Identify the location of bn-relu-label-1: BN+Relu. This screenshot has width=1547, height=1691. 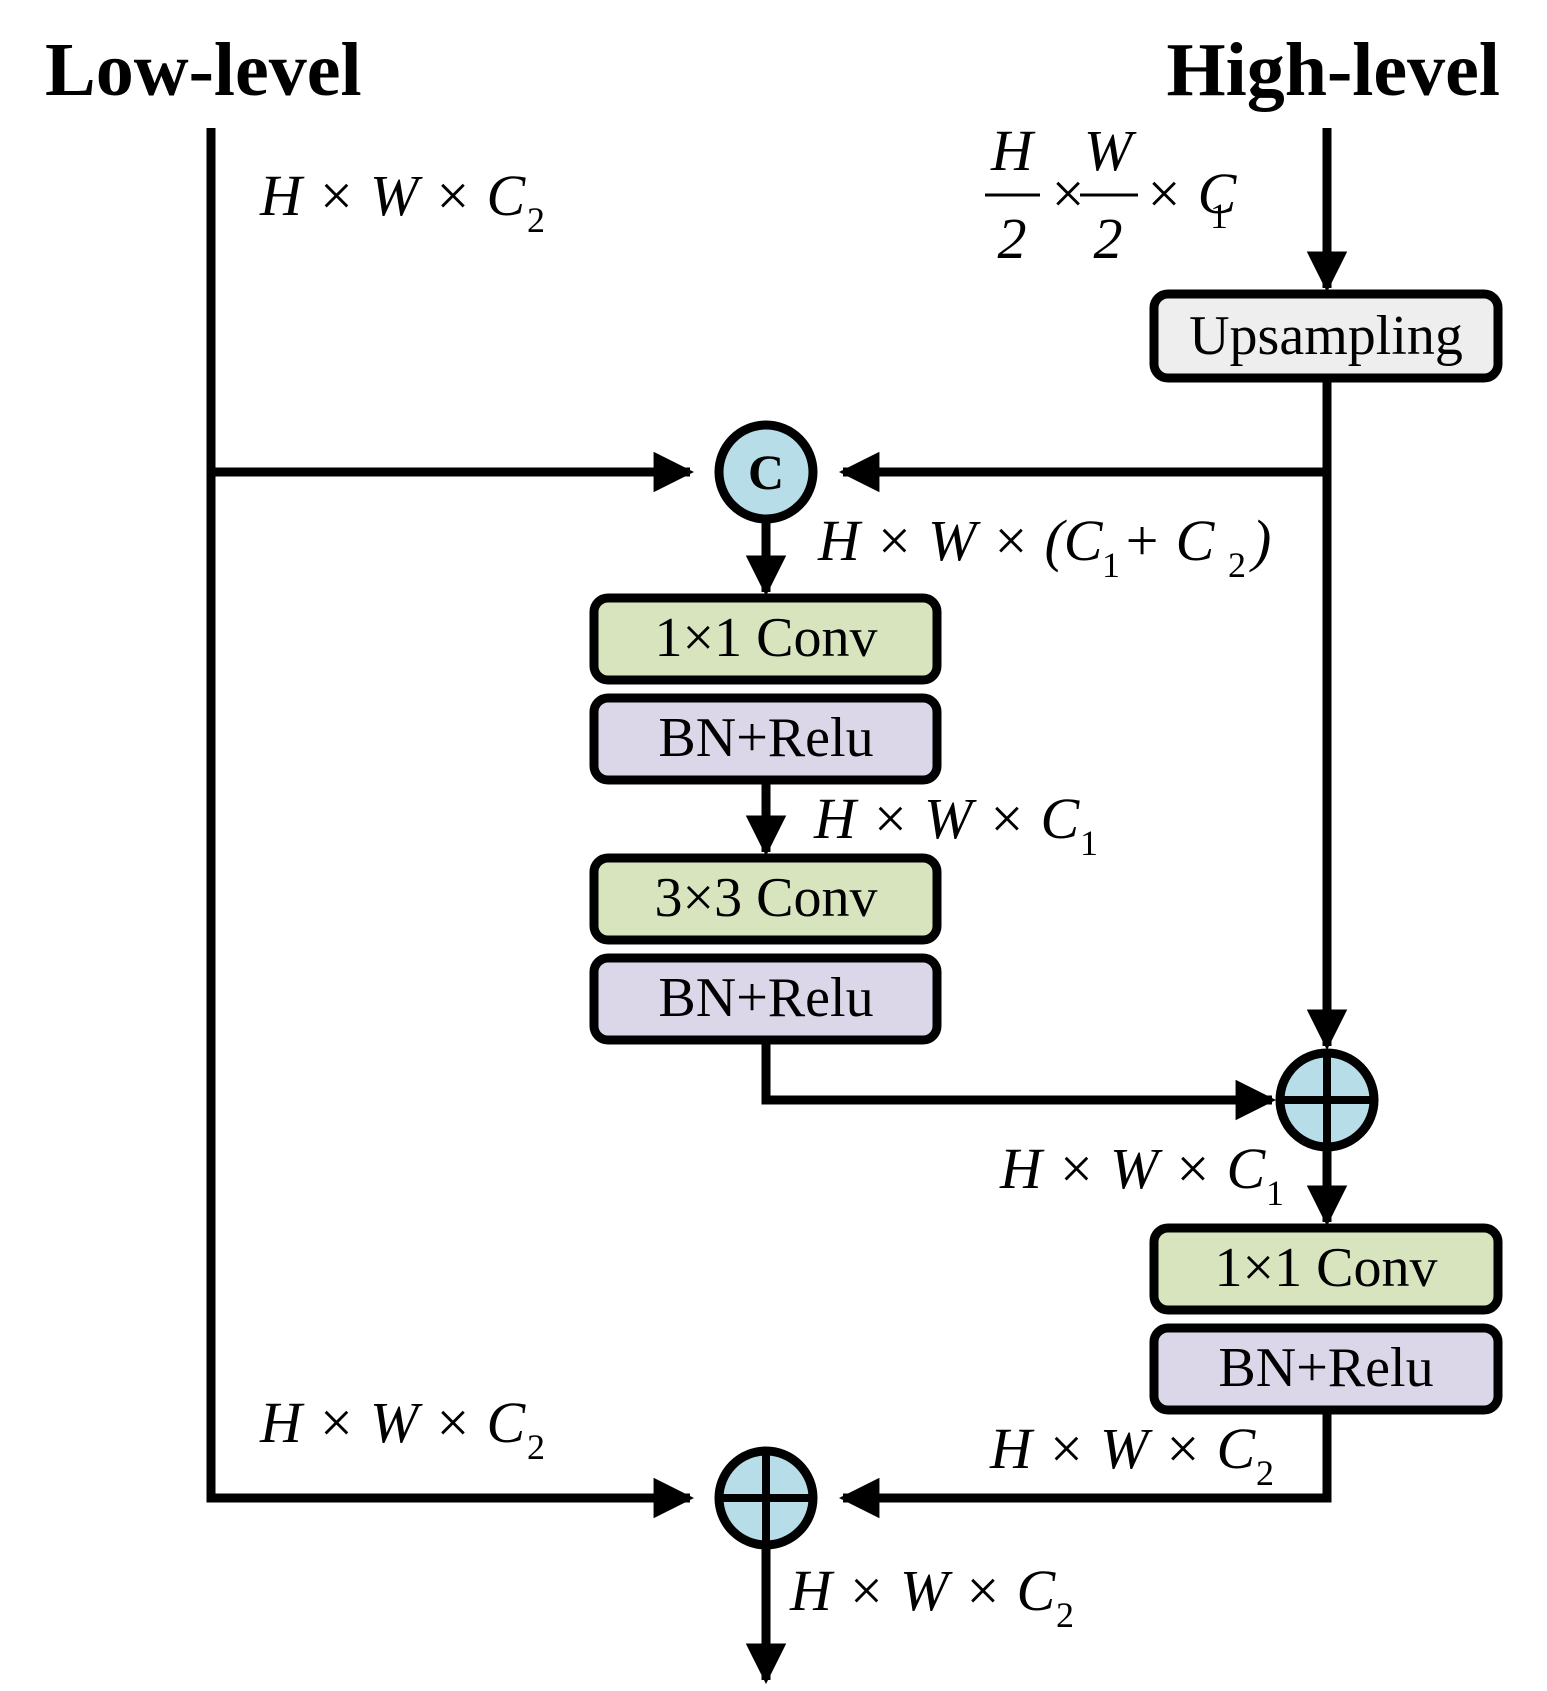
(765, 738).